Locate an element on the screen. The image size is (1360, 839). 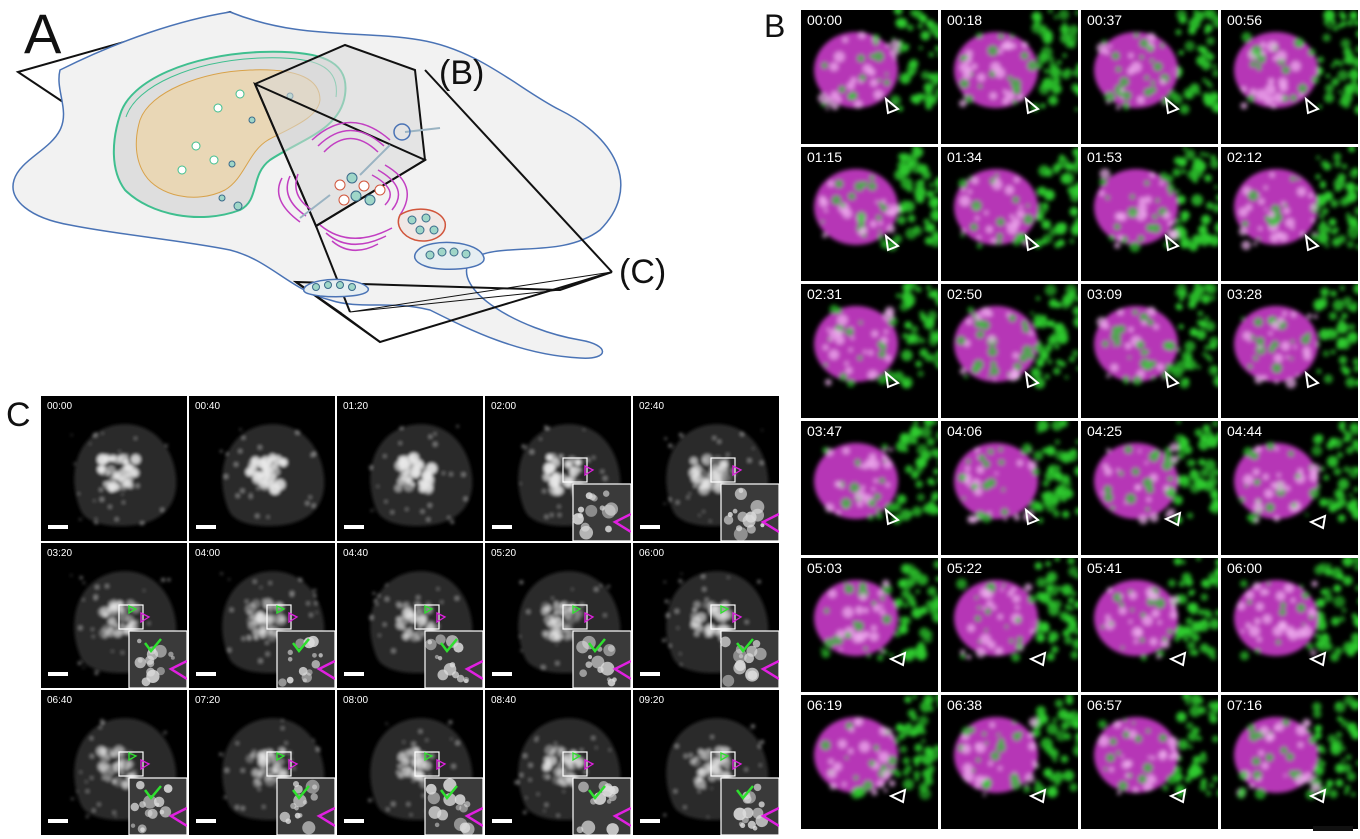
timelapse-frame: 01:34 is located at coordinates (1009, 214).